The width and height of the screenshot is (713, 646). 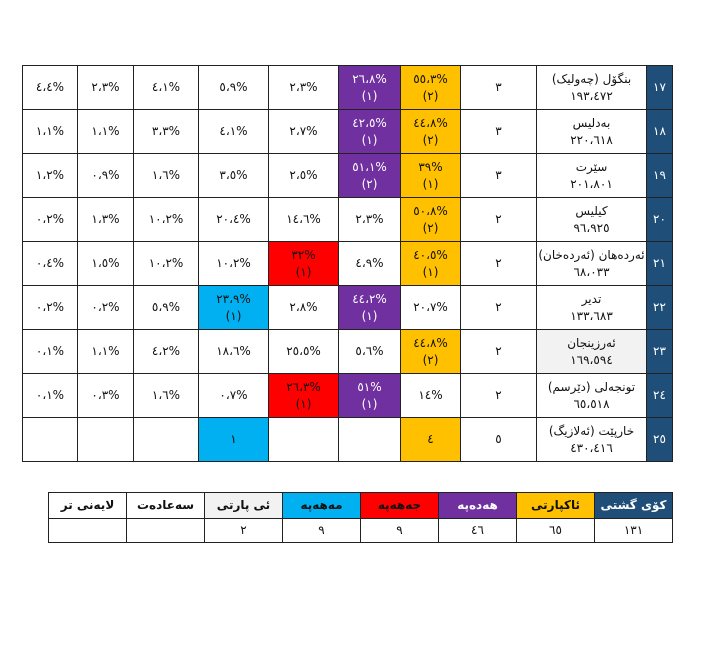 I want to click on vote-percent: %٢٣،٩, so click(x=233, y=298).